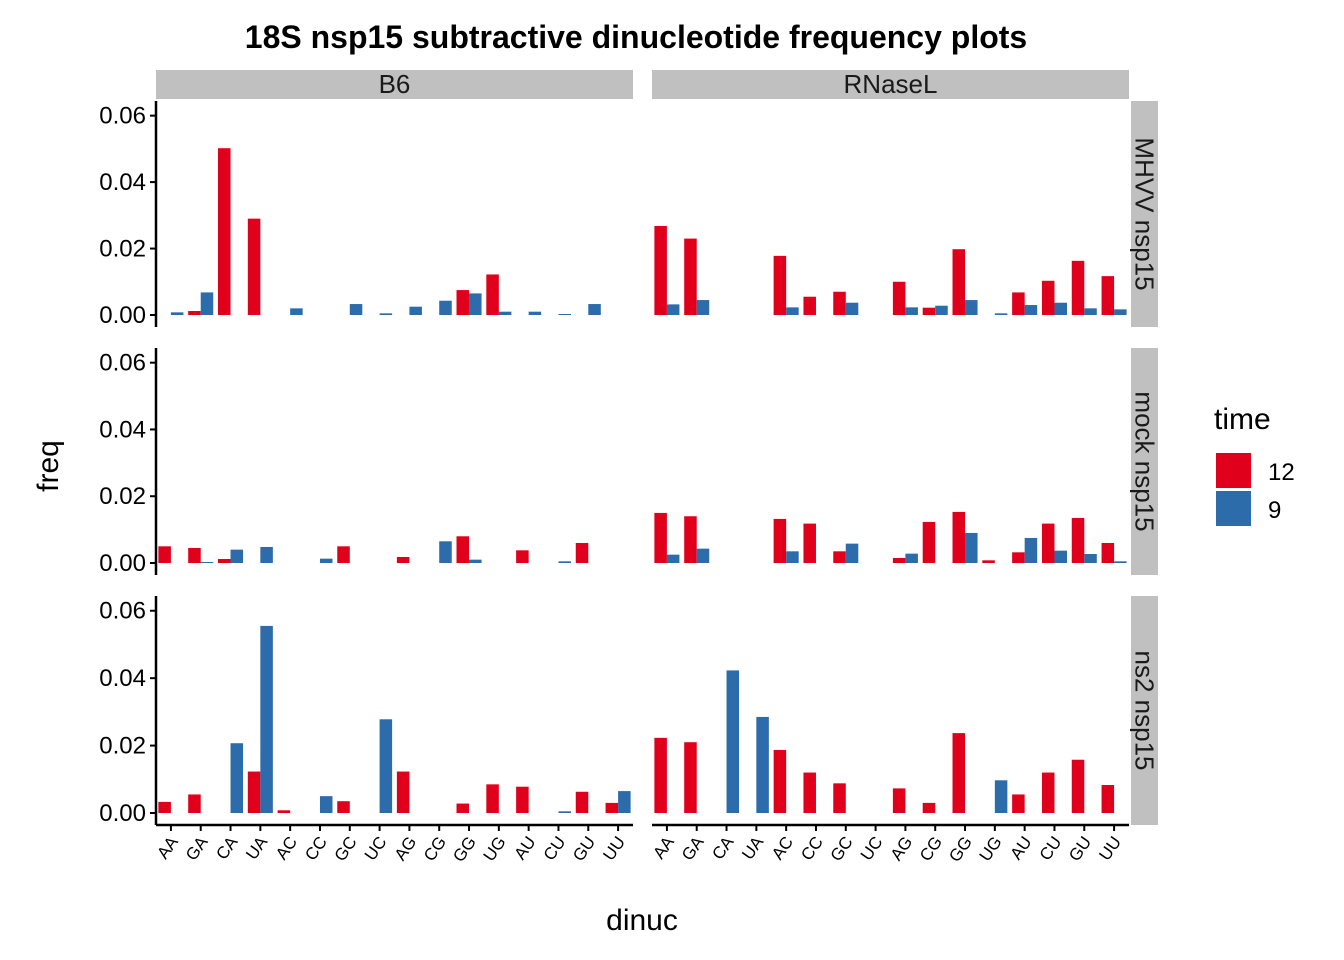 This screenshot has width=1344, height=960. Describe the element at coordinates (642, 920) in the screenshot. I see `x-axis-title: dinuc` at that location.